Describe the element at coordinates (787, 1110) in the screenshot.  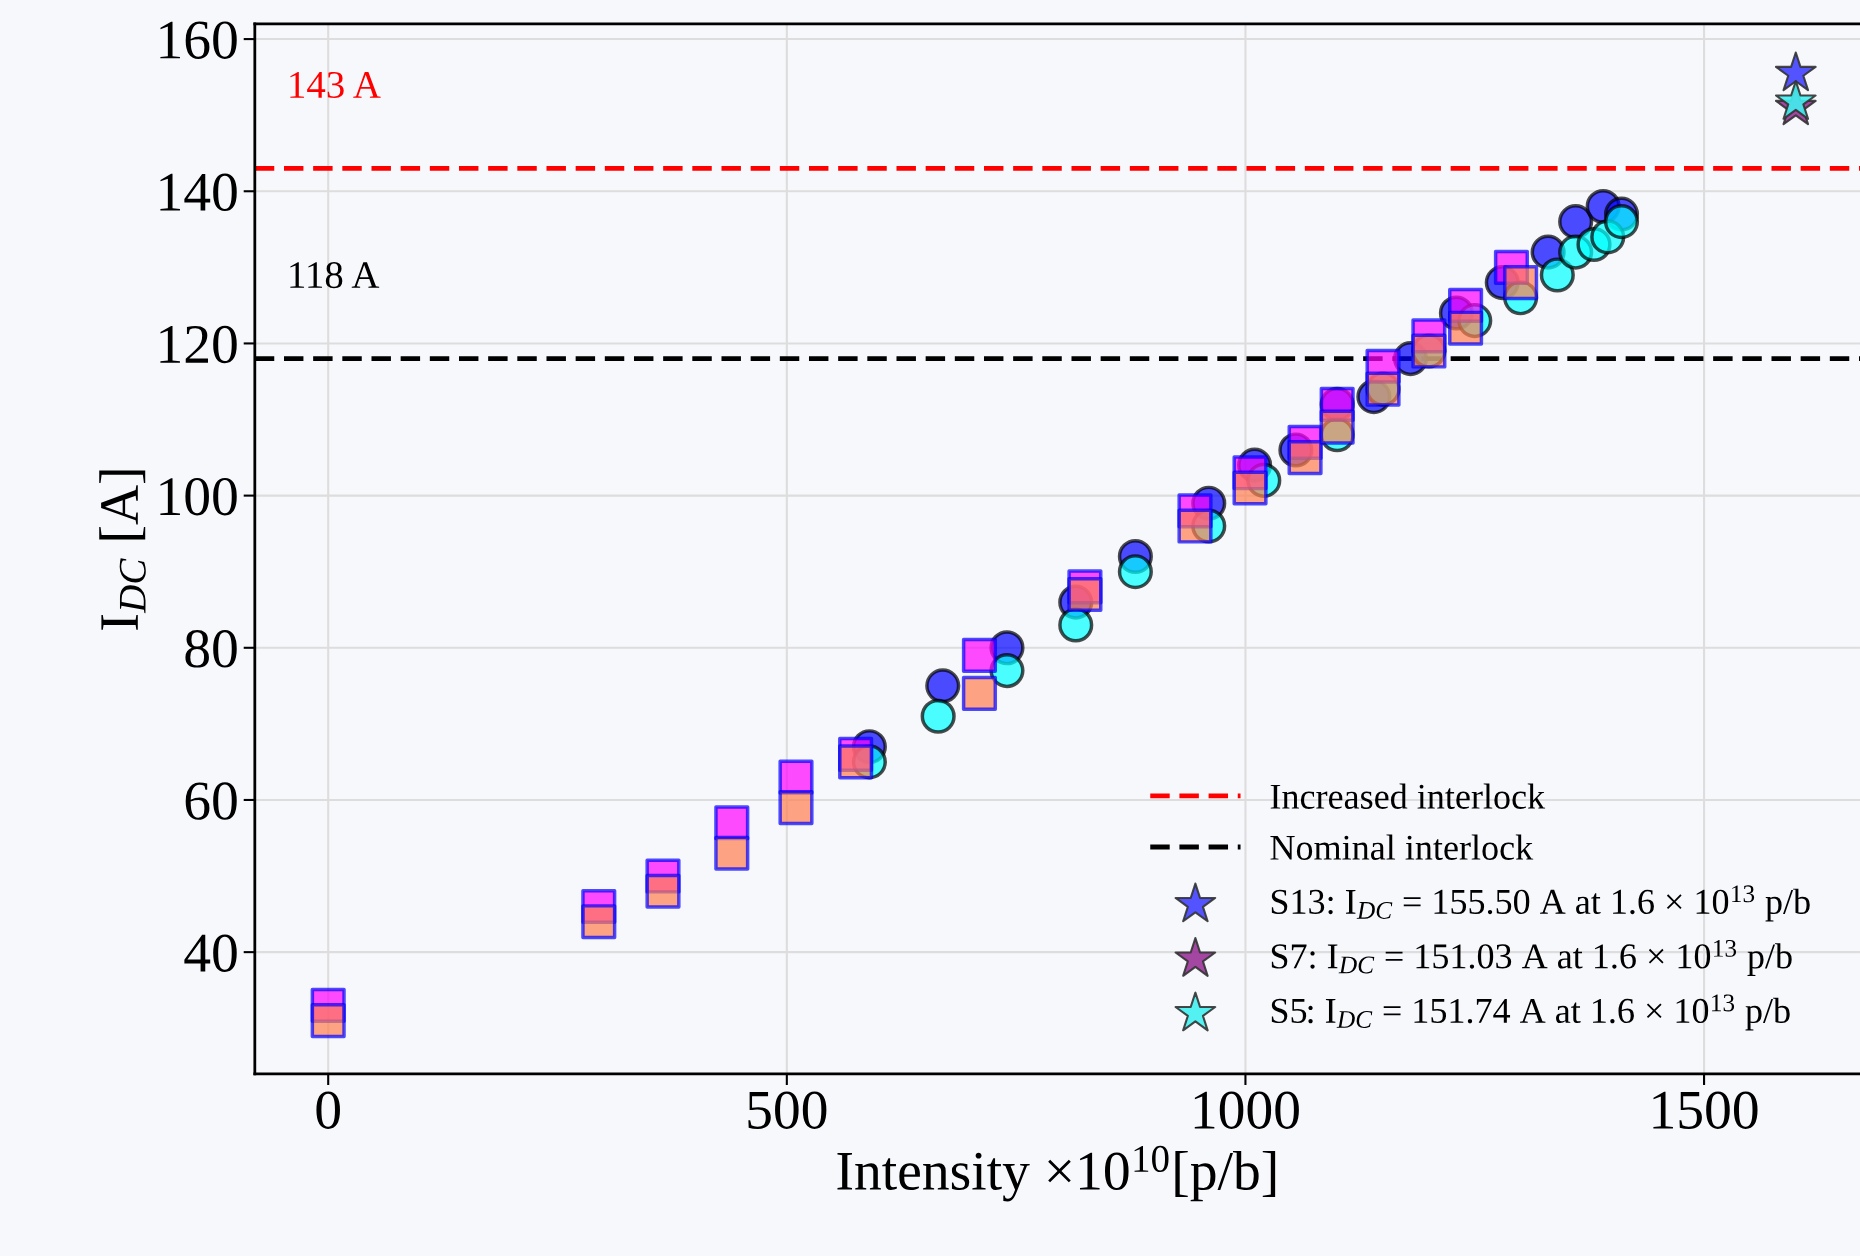
I see `x-tick-label: 500` at that location.